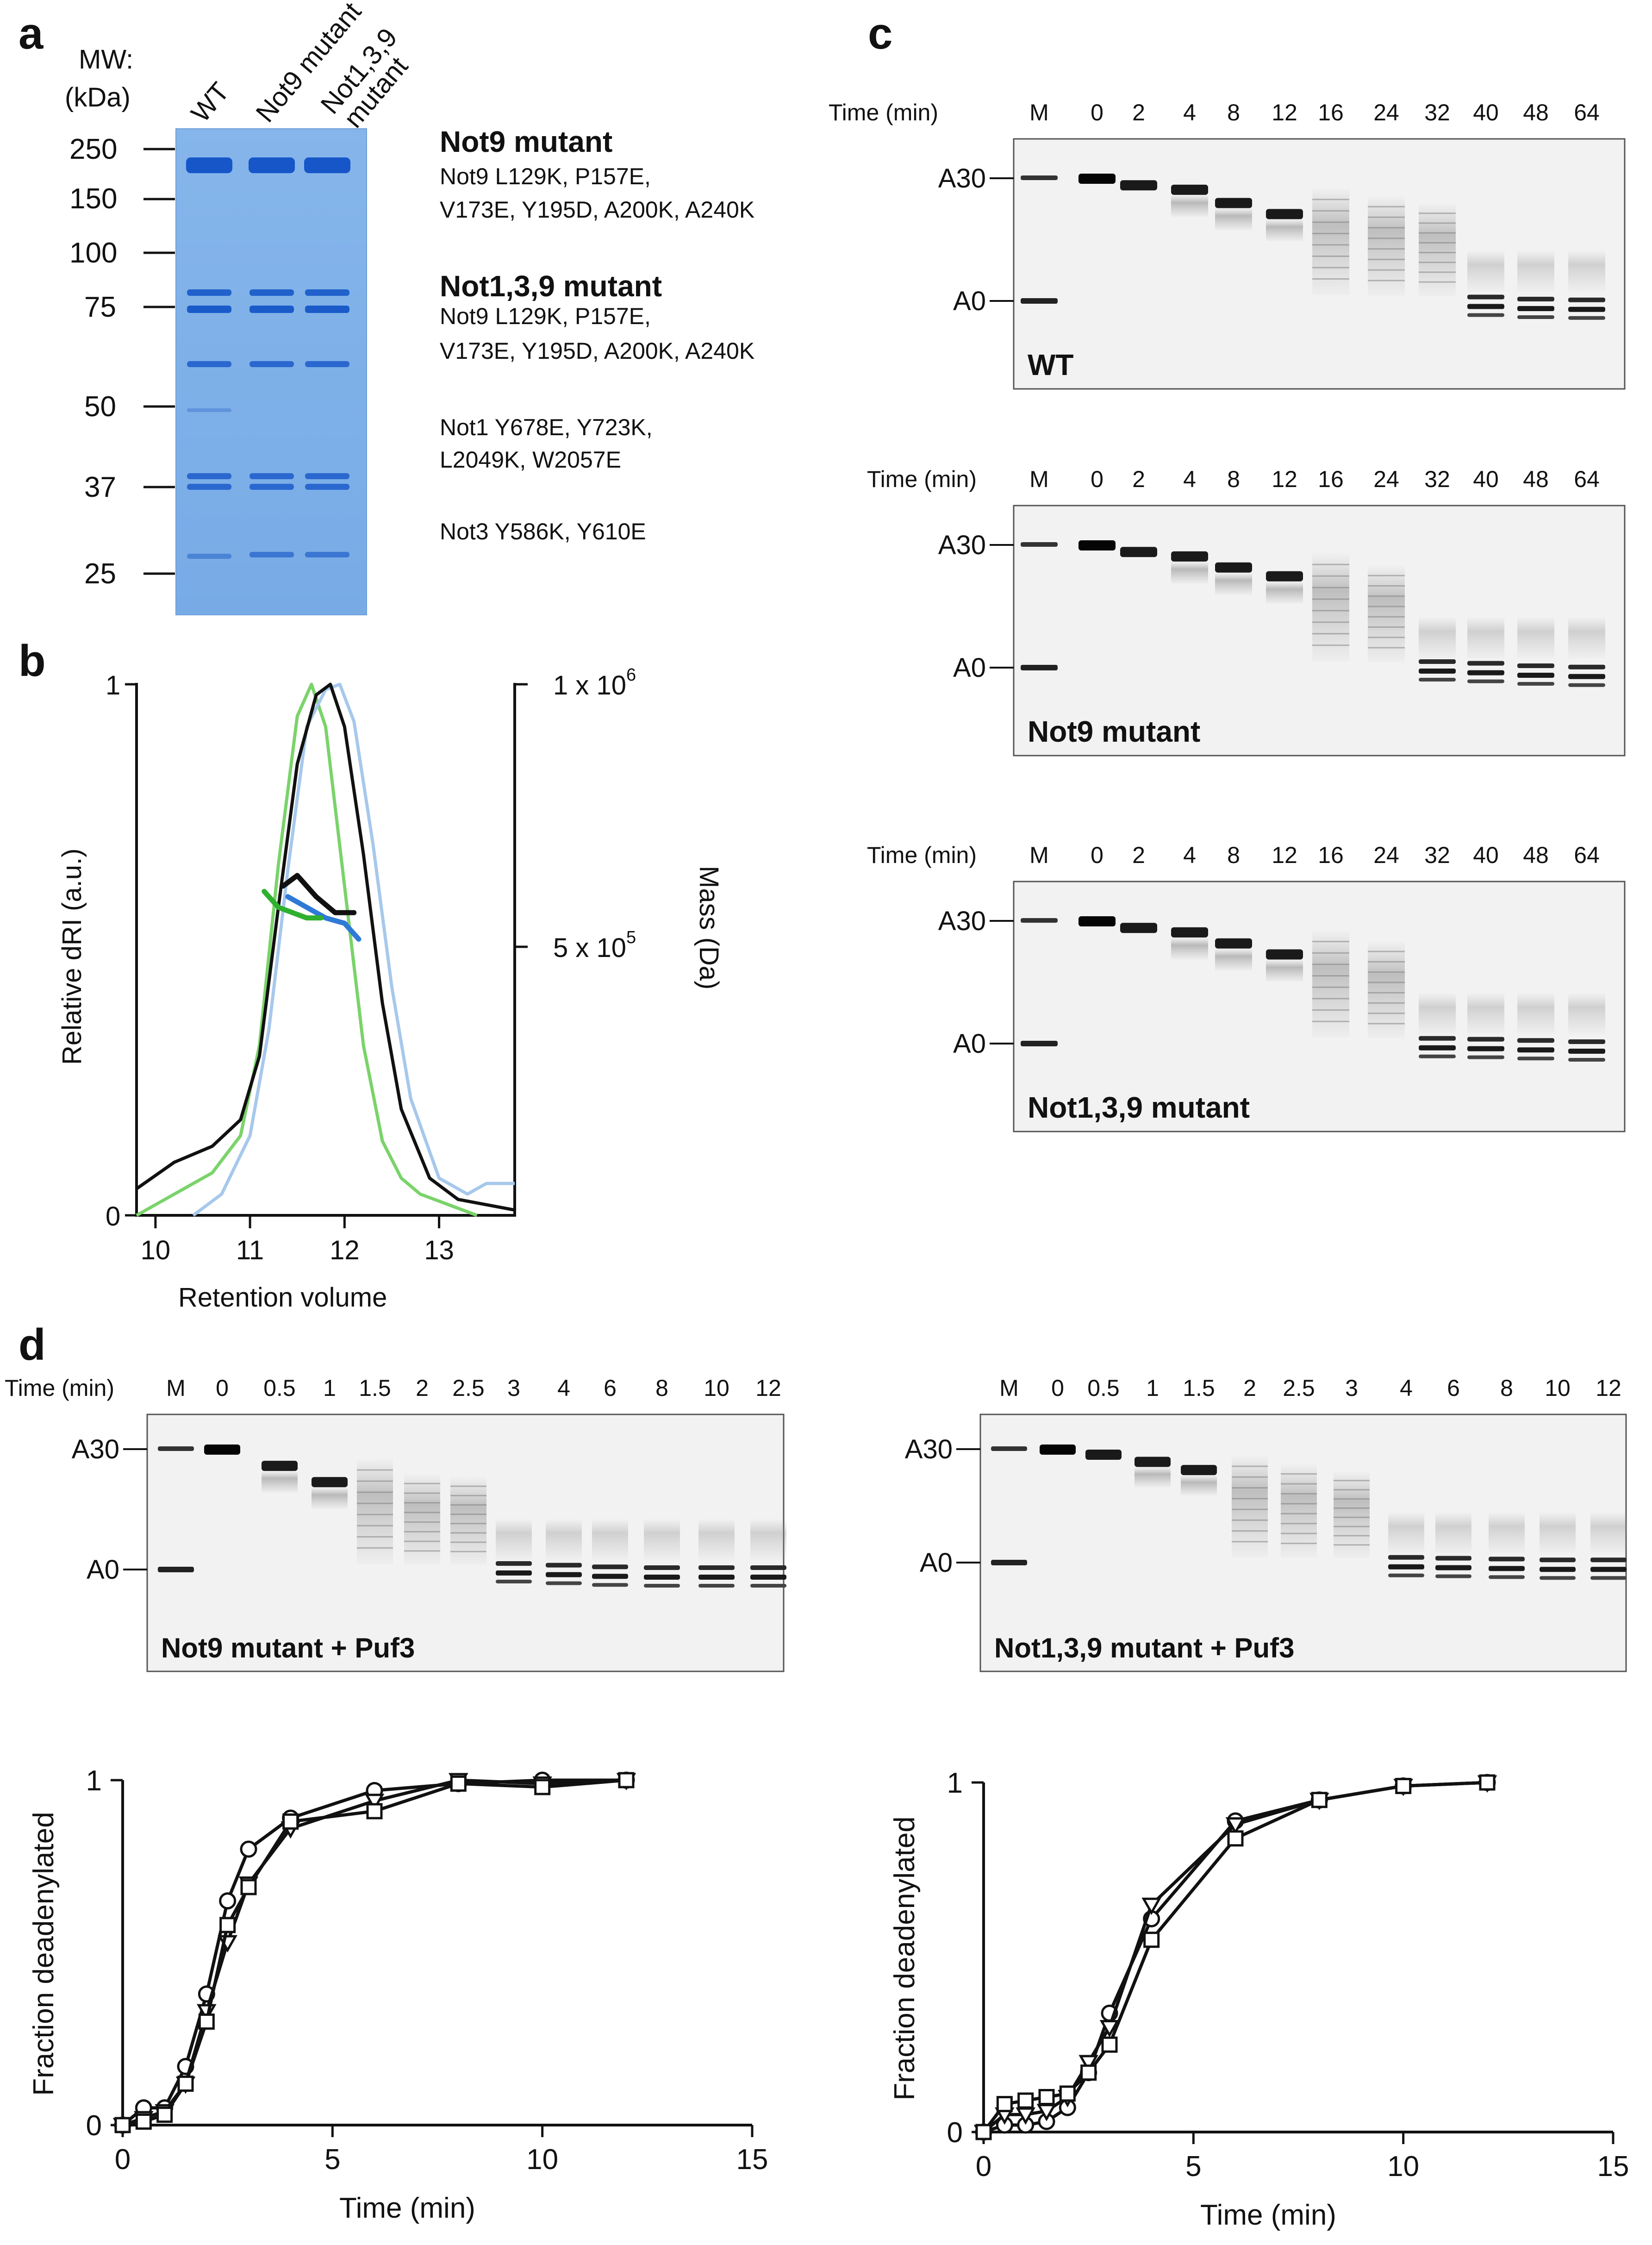 The height and width of the screenshot is (2245, 1652). What do you see at coordinates (1285, 855) in the screenshot?
I see `lane-label: 12` at bounding box center [1285, 855].